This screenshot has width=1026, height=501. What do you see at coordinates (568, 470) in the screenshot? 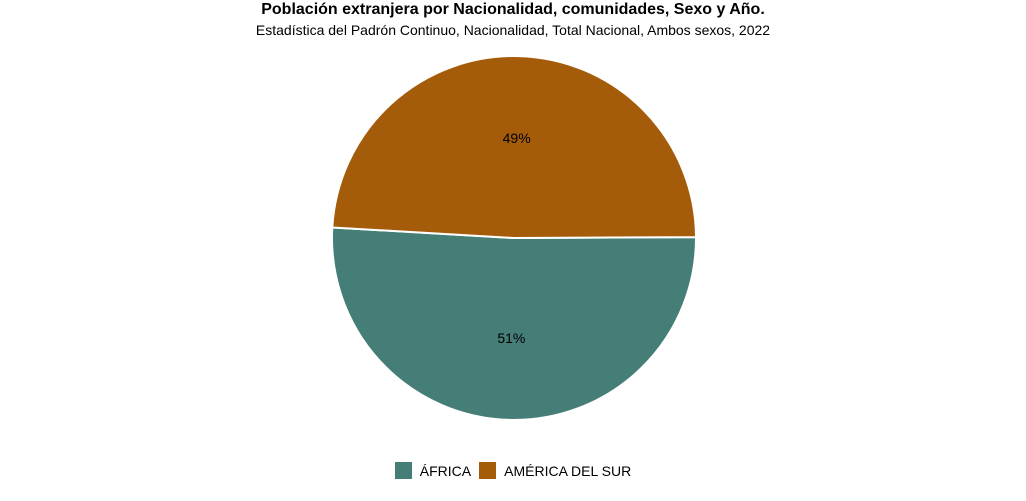
I see `legend-label-america-del-sur: AMÉRICA DEL SUR` at bounding box center [568, 470].